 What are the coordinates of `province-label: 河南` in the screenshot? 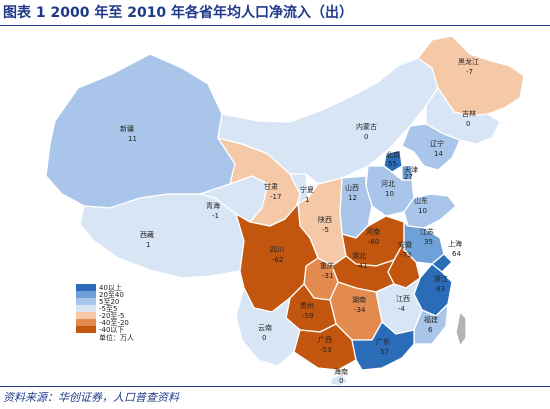 It's located at (373, 231).